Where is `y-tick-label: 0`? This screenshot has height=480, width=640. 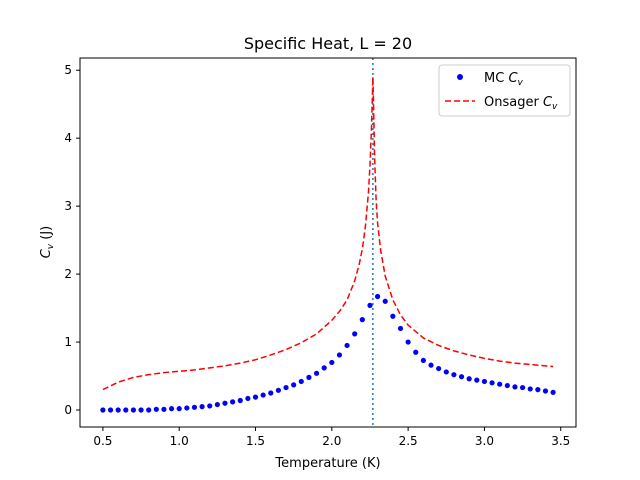 y-tick-label: 0 is located at coordinates (68, 410).